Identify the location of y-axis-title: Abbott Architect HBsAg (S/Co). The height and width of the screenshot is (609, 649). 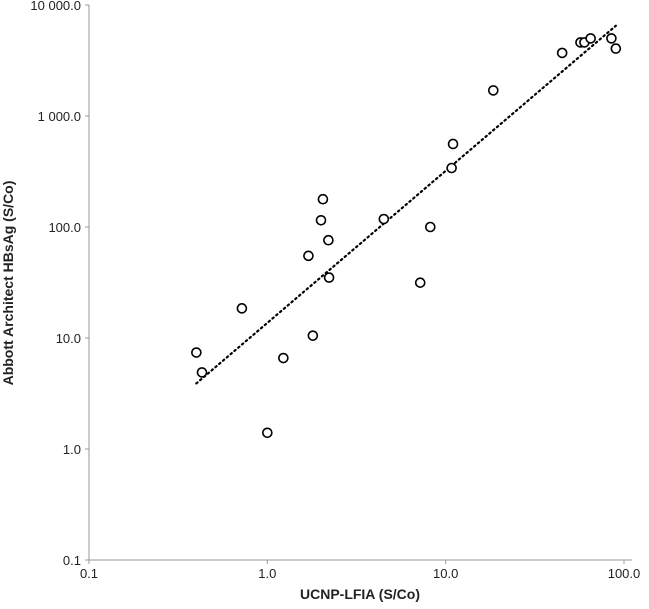
(8, 283).